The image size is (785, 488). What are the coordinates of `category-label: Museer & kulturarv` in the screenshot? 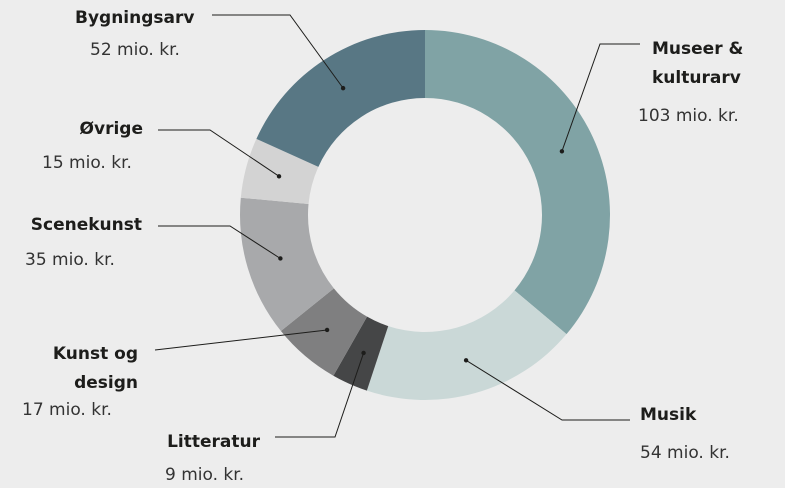 It's located at (698, 63).